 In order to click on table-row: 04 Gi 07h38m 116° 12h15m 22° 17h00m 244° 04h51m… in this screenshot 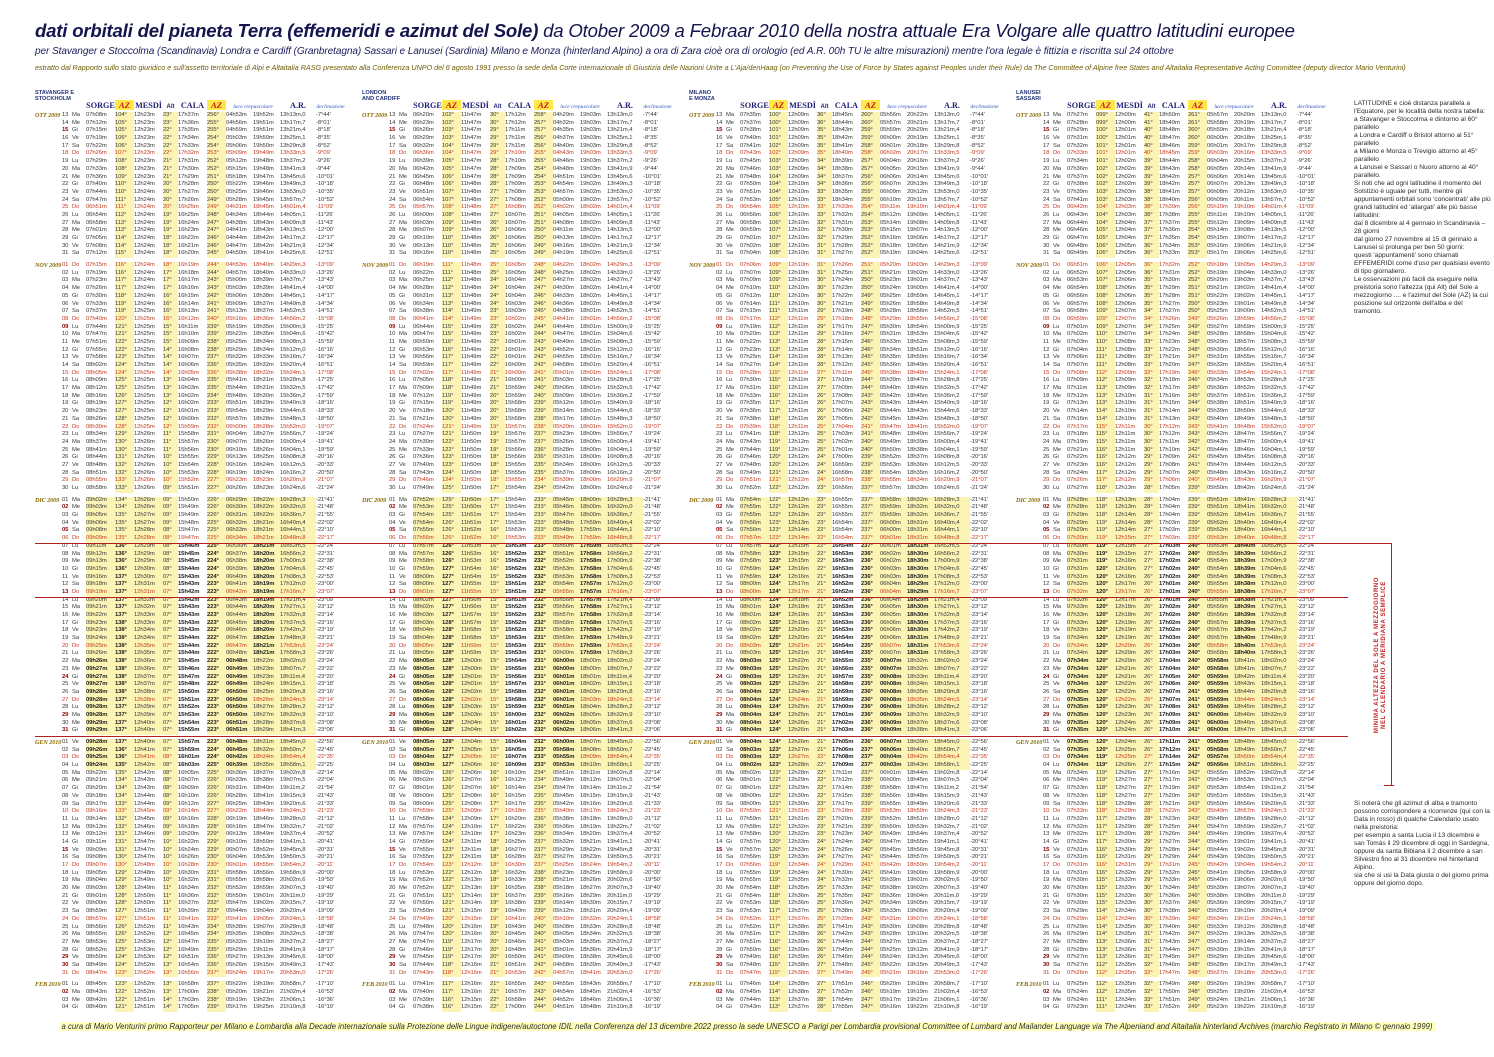, I will do `click(525, 1008)`.